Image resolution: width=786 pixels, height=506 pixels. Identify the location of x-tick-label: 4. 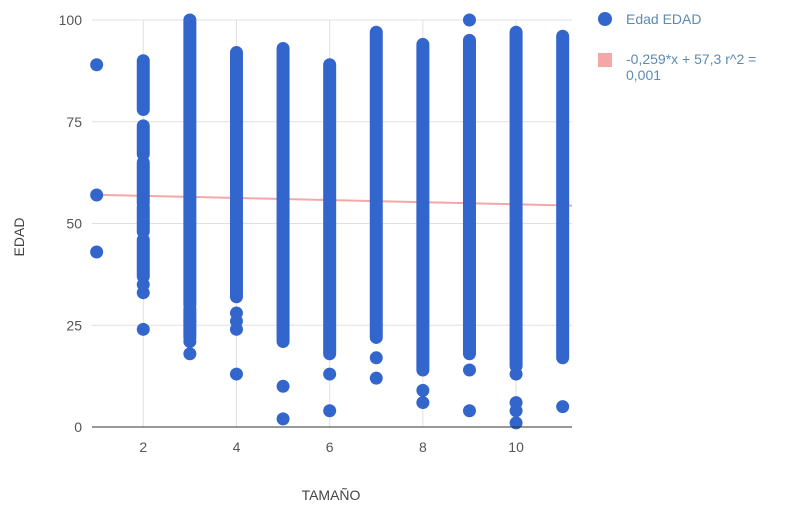
(237, 447).